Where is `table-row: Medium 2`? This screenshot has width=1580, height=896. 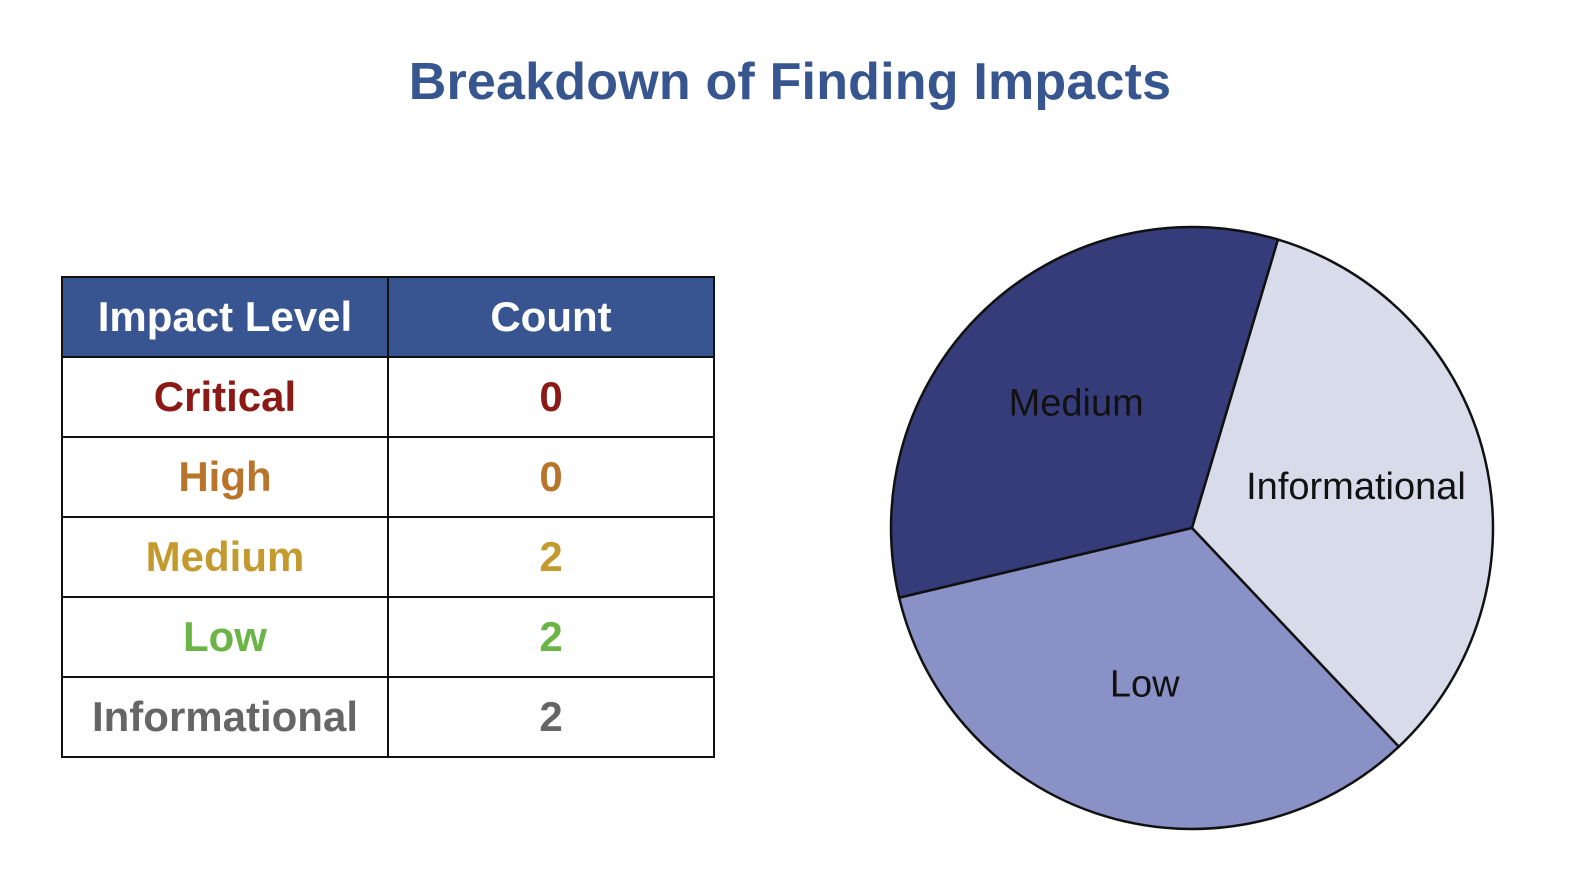 table-row: Medium 2 is located at coordinates (388, 557).